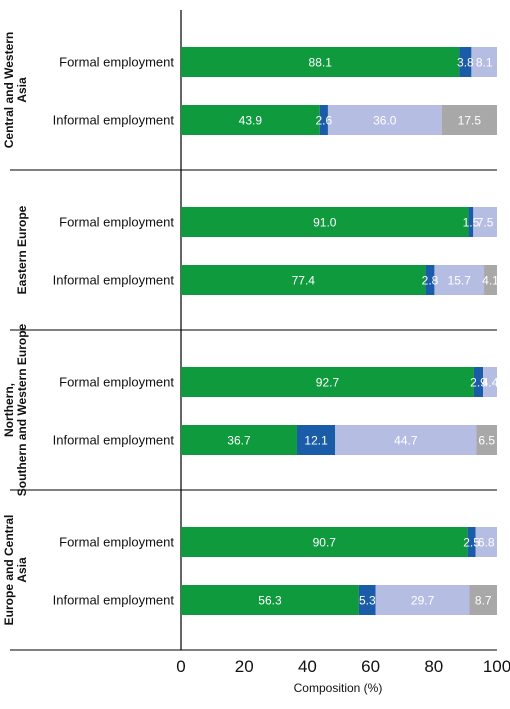 This screenshot has height=709, width=510. I want to click on data-label: 1.5, so click(471, 223).